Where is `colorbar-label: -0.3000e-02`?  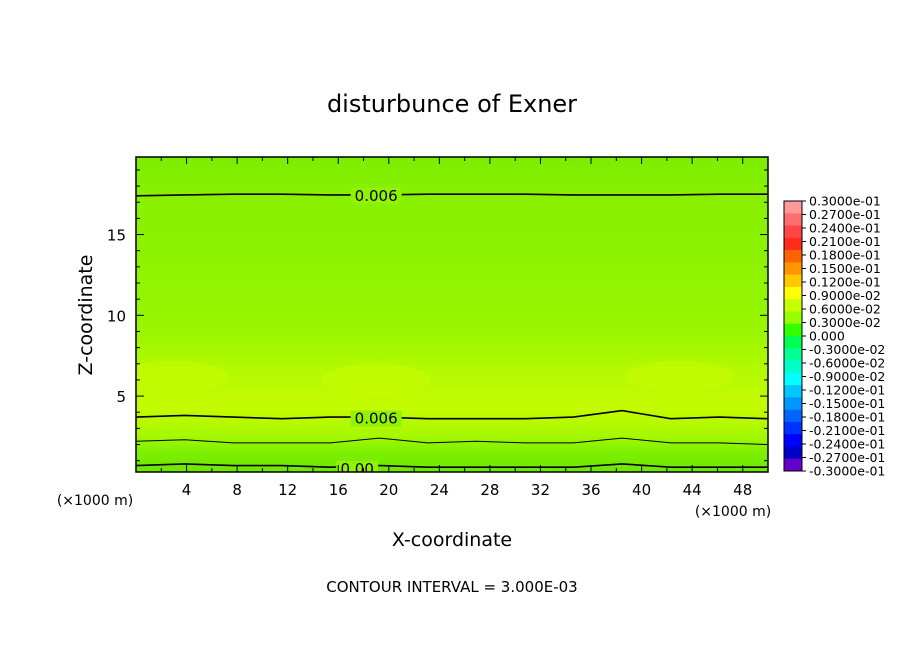
colorbar-label: -0.3000e-02 is located at coordinates (847, 349).